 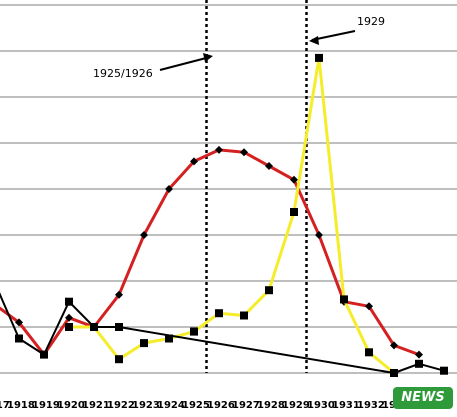 I want to click on arrow-1925-1926, so click(x=185, y=63).